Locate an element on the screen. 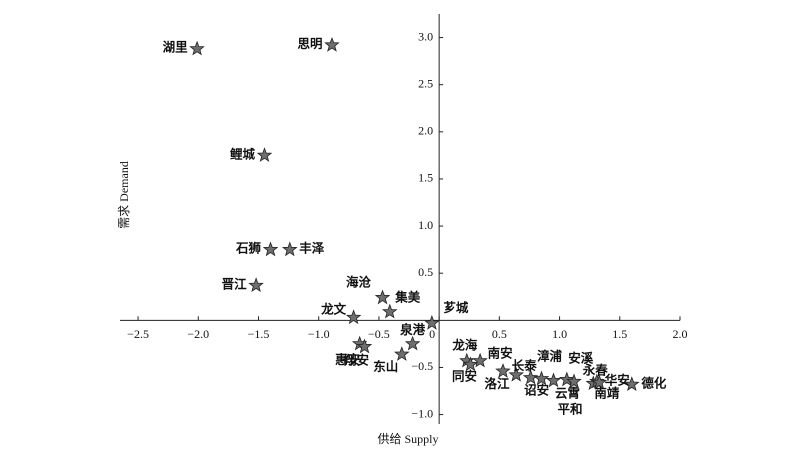 This screenshot has width=800, height=456. y-tick-label: −1.0 is located at coordinates (422, 413).